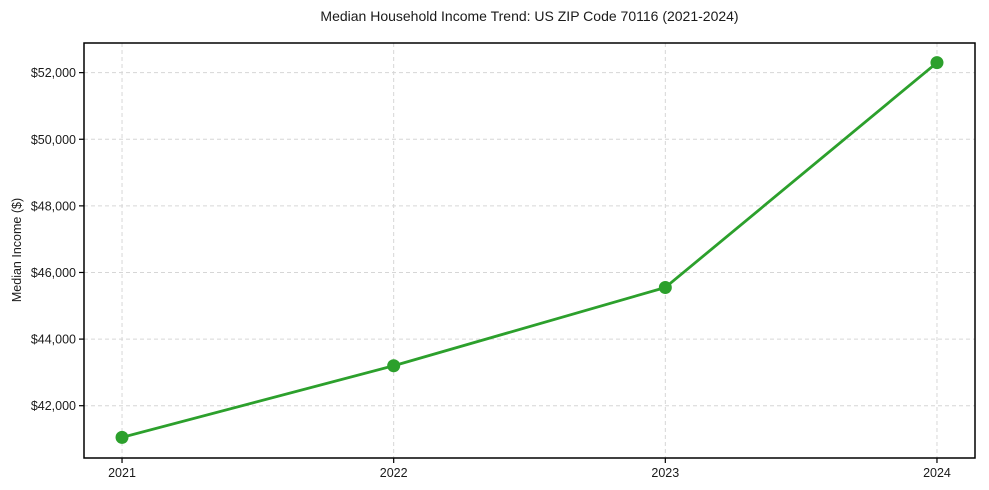 The image size is (989, 490). What do you see at coordinates (665, 473) in the screenshot?
I see `x-tick-label: 2023` at bounding box center [665, 473].